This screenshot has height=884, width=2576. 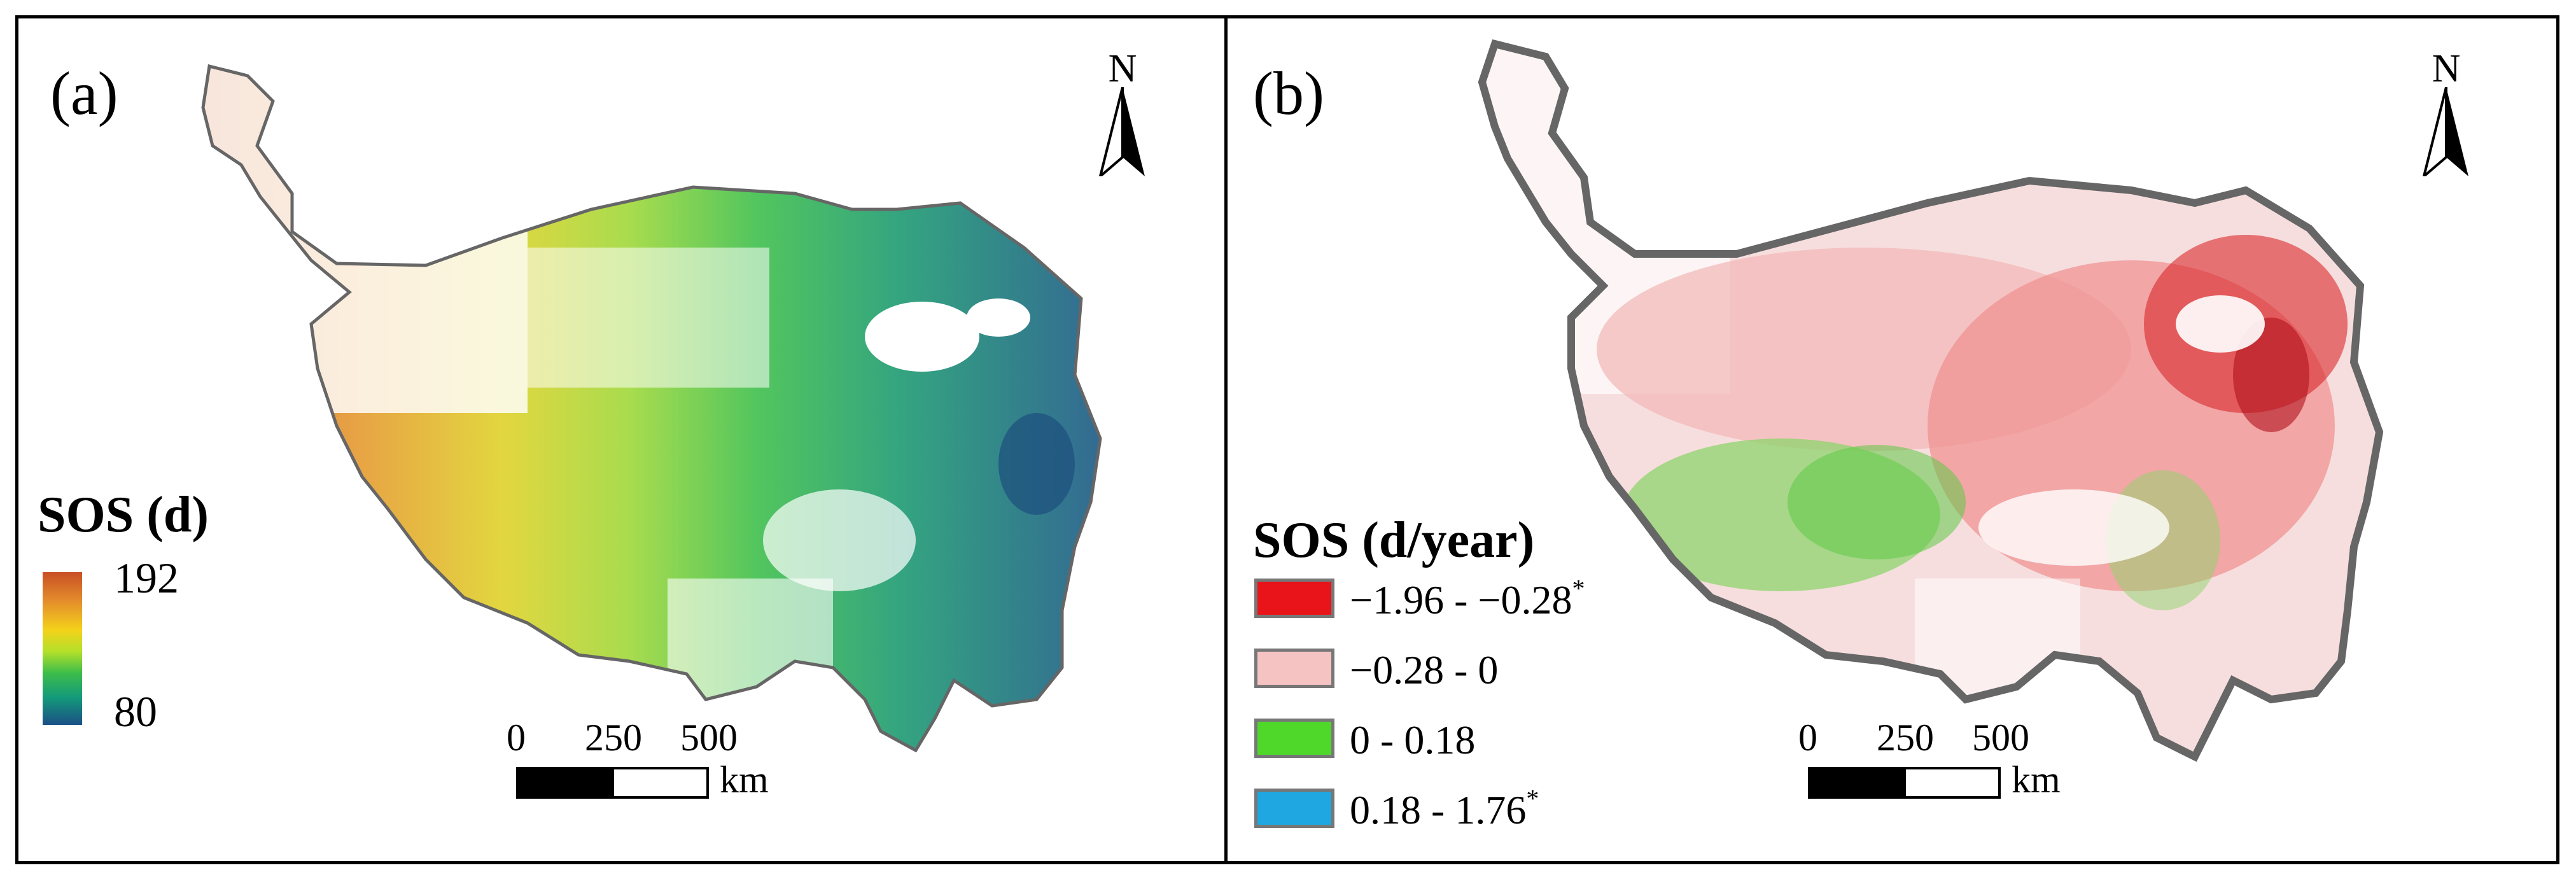 What do you see at coordinates (1394, 540) in the screenshot?
I see `legend-title-b: SOS (d/year)` at bounding box center [1394, 540].